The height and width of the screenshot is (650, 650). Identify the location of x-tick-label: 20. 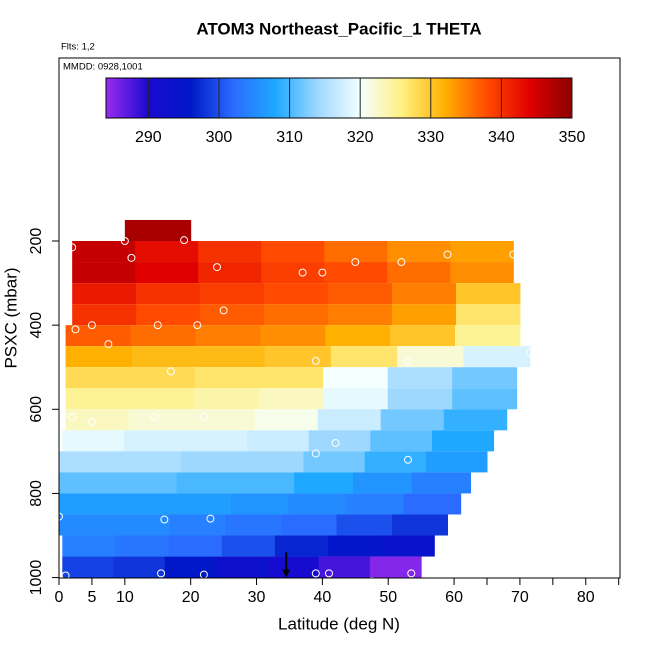
(191, 597).